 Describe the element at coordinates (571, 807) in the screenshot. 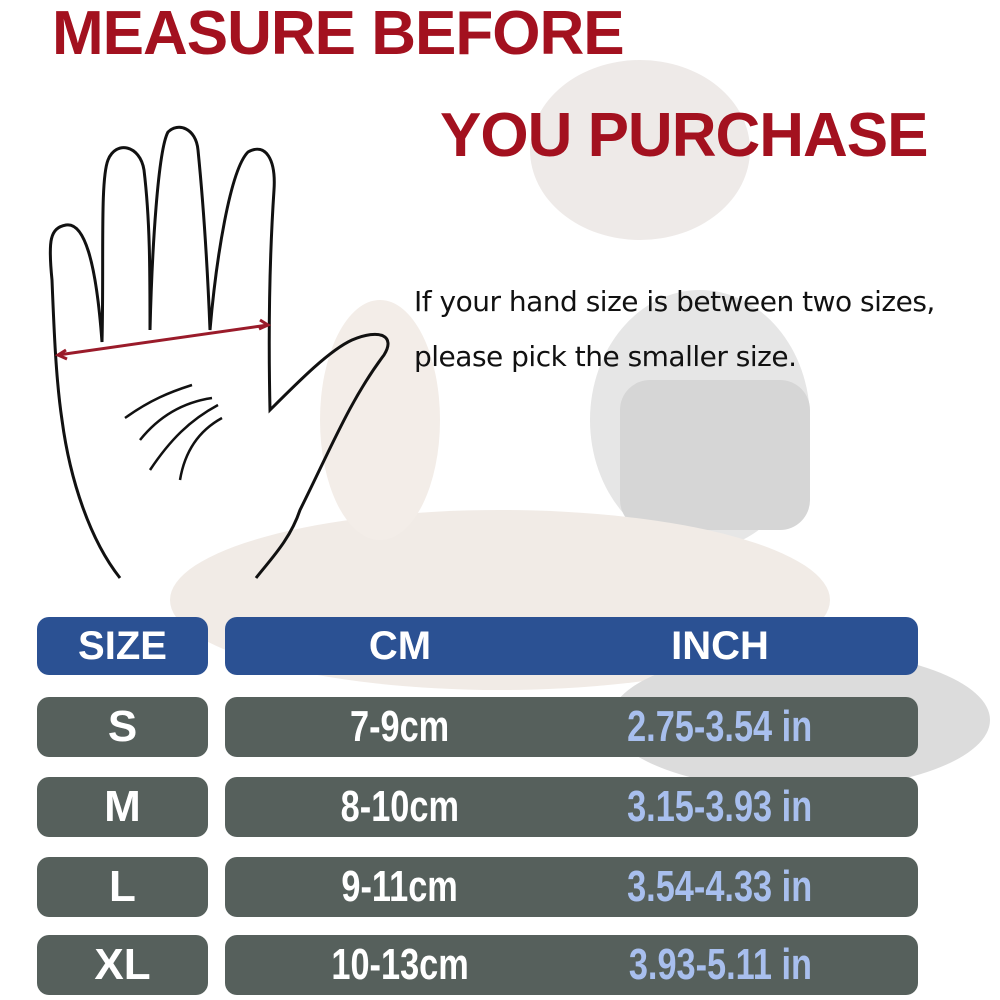

I see `table-row: 8-10cm 3.15-3.93 in` at that location.